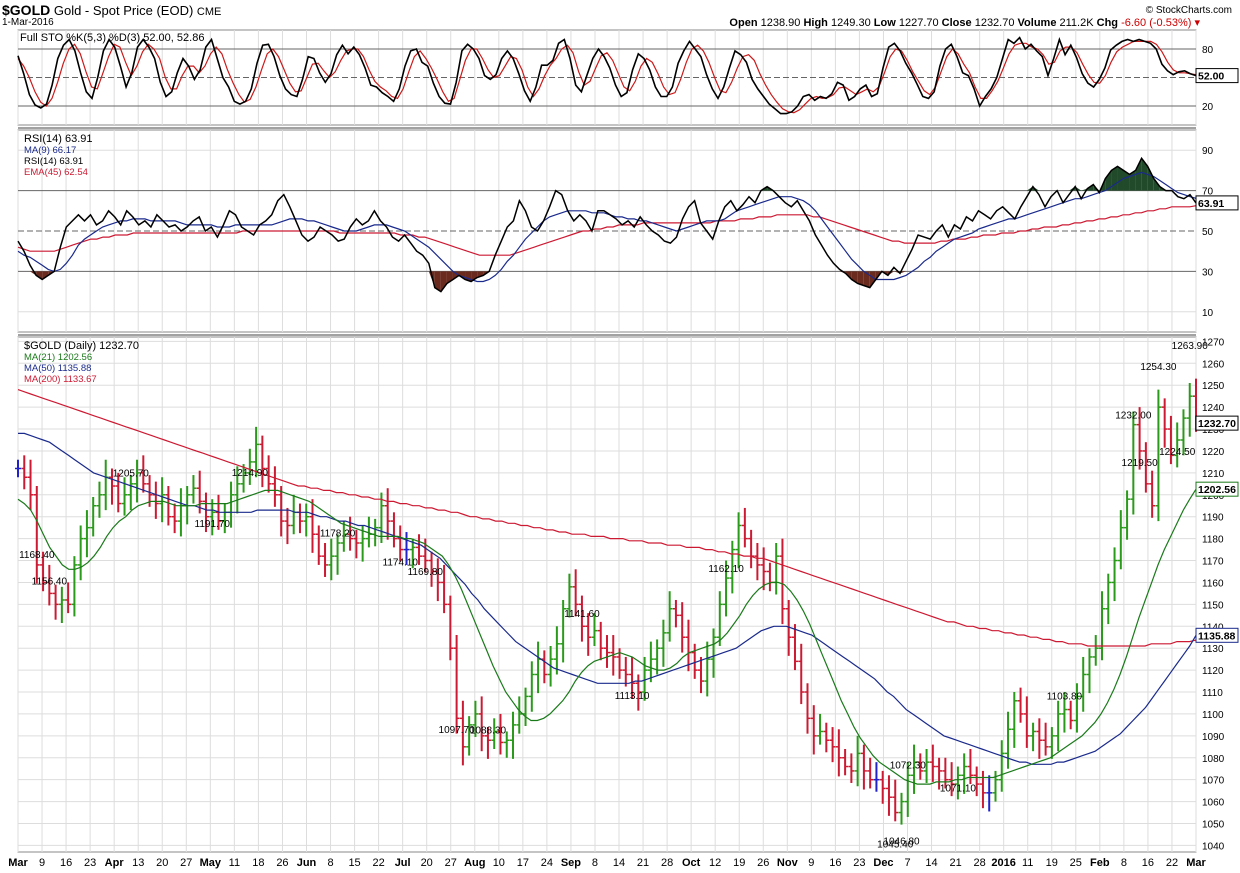  I want to click on x-tick-label: 11, so click(234, 863).